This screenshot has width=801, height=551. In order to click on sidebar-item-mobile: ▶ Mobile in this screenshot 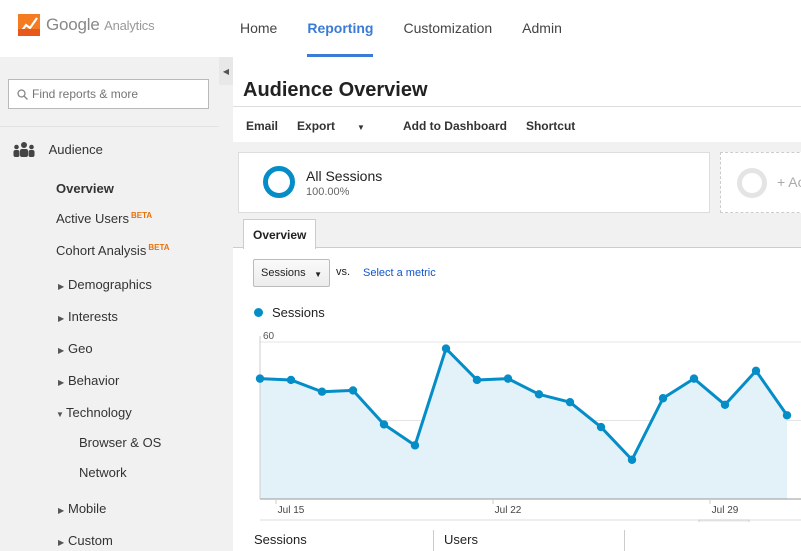, I will do `click(82, 508)`.